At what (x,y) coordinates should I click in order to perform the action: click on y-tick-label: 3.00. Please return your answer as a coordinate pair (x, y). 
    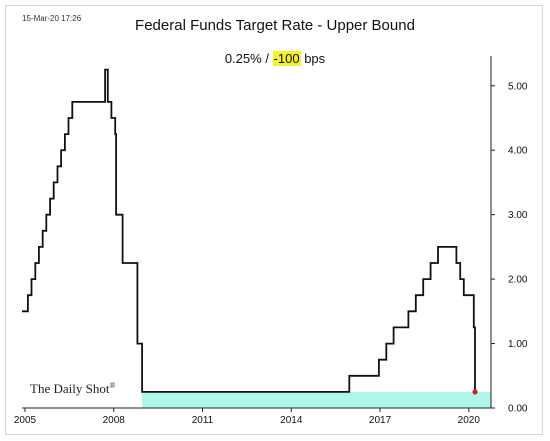
    Looking at the image, I should click on (518, 215).